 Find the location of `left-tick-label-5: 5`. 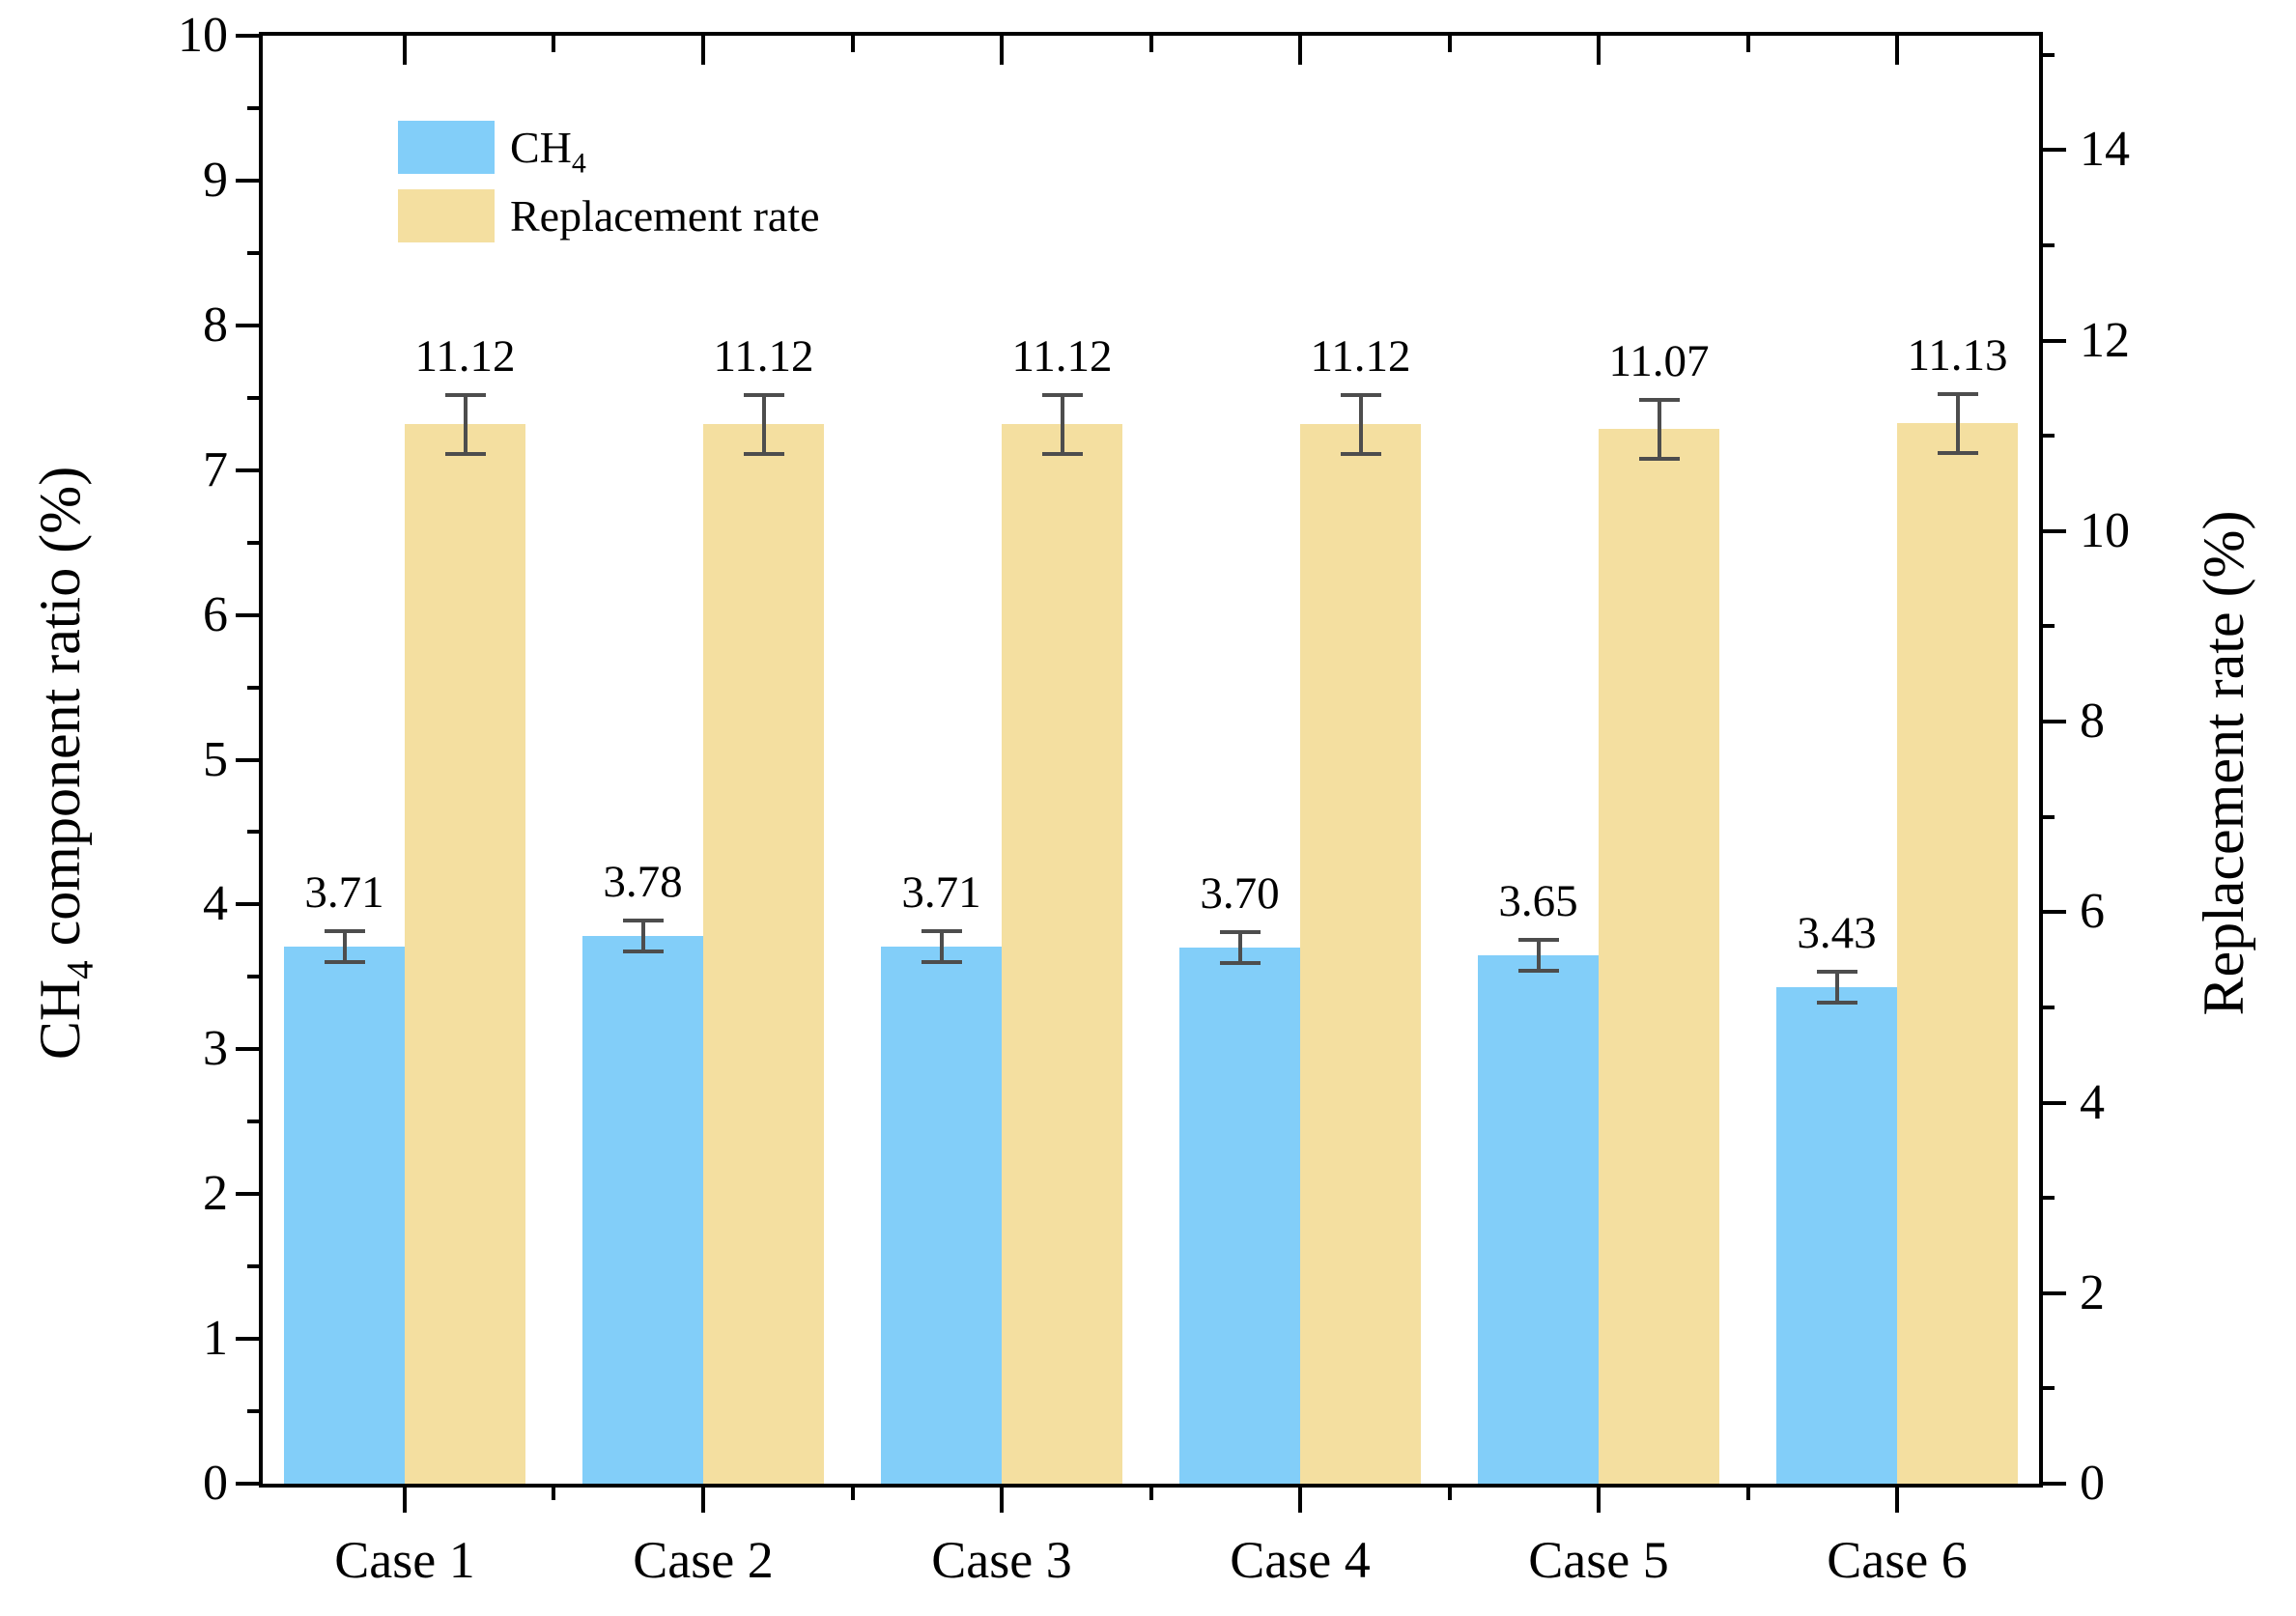

left-tick-label-5: 5 is located at coordinates (215, 759).